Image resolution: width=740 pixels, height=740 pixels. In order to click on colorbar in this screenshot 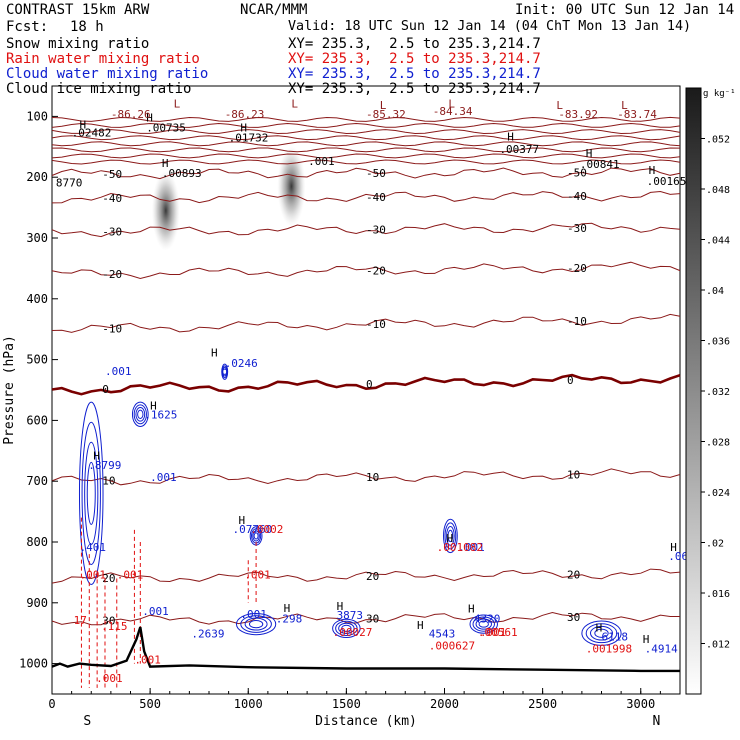, I will do `click(693, 391)`.